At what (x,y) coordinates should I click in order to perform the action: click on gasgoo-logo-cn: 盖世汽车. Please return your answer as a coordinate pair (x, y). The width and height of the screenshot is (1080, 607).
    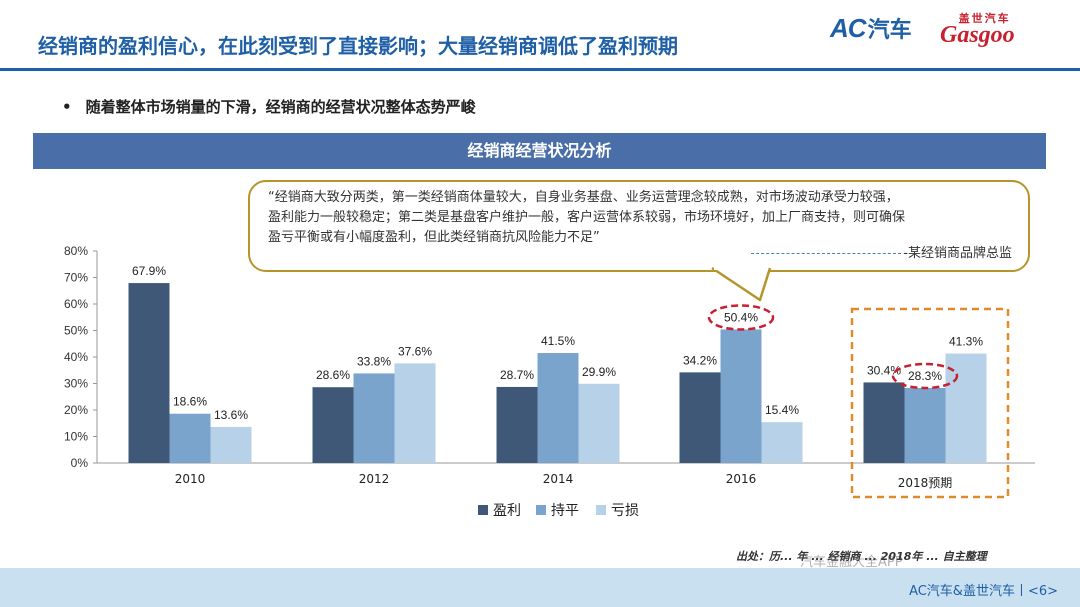
    Looking at the image, I should click on (984, 19).